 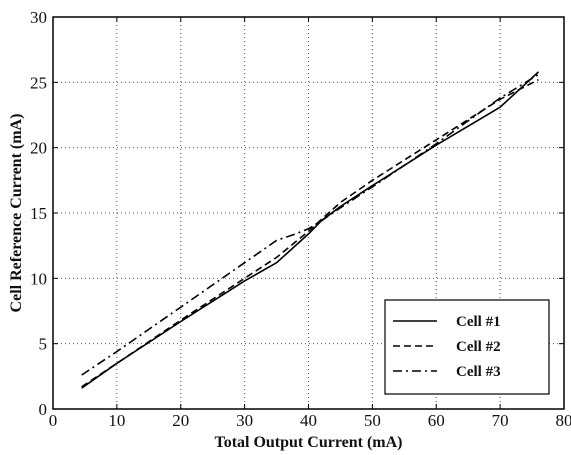 What do you see at coordinates (478, 322) in the screenshot?
I see `legend-label-cell-1: Cell #1` at bounding box center [478, 322].